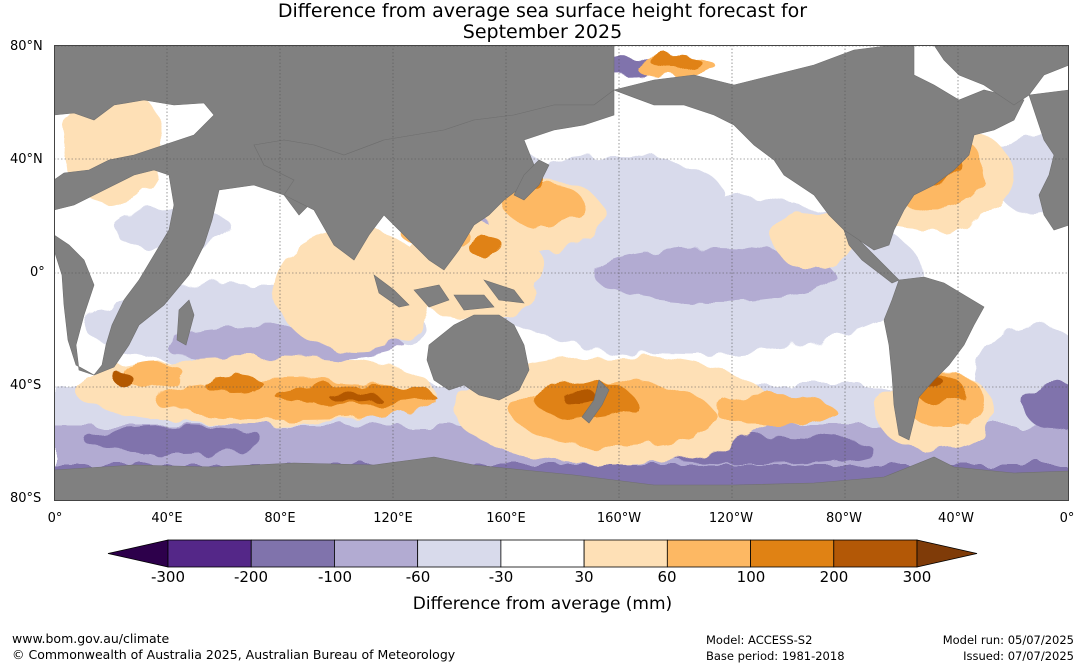 This screenshot has width=1085, height=667. I want to click on model-run-date: Model run: 05/07/2025, so click(1008, 640).